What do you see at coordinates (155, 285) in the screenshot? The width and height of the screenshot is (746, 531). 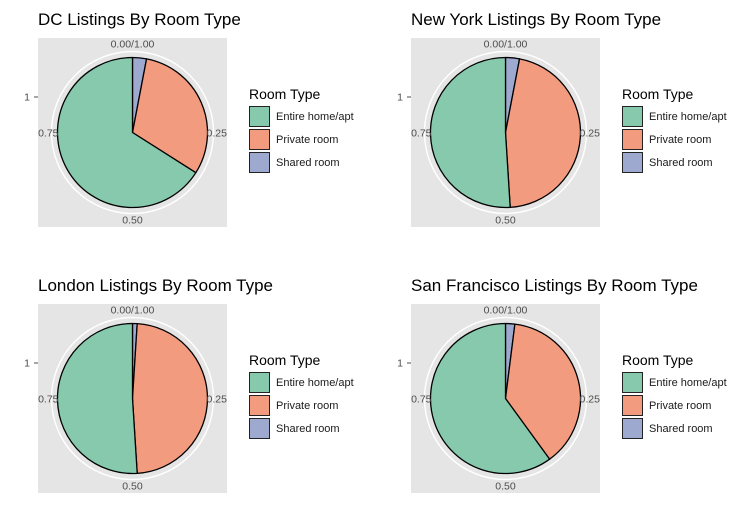 I see `chart-title: London Listings By Room Type` at bounding box center [155, 285].